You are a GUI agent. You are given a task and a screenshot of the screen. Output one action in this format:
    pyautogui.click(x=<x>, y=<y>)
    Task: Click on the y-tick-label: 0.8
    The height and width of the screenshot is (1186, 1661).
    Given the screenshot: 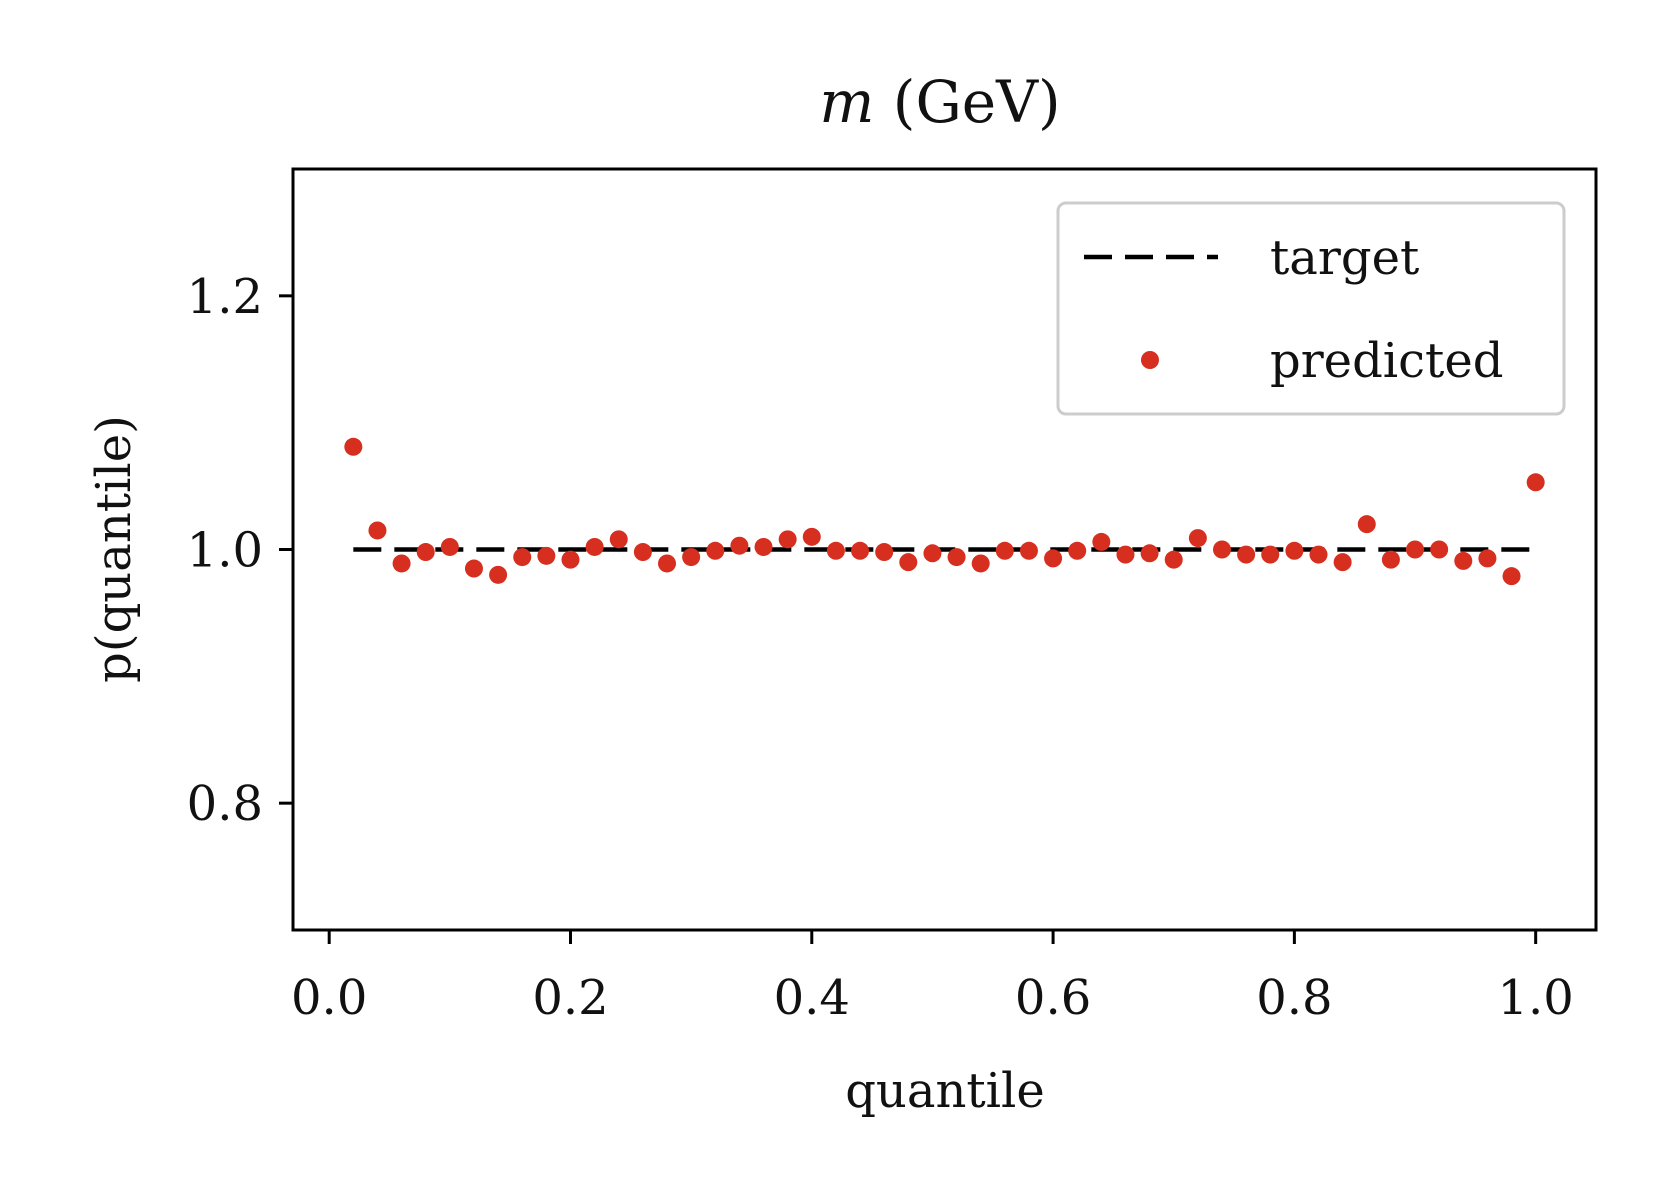 What is the action you would take?
    pyautogui.click(x=225, y=804)
    